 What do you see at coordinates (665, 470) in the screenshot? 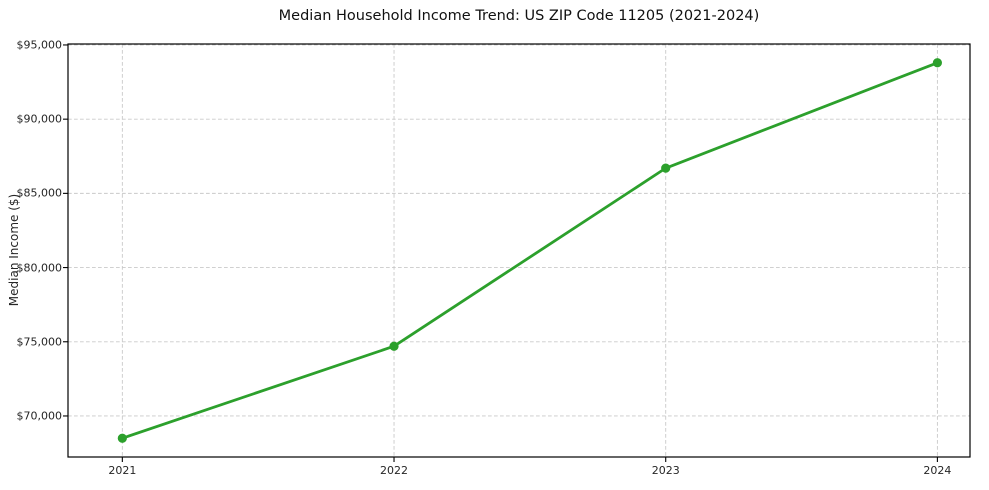
I see `x-tick-label: 2023` at bounding box center [665, 470].